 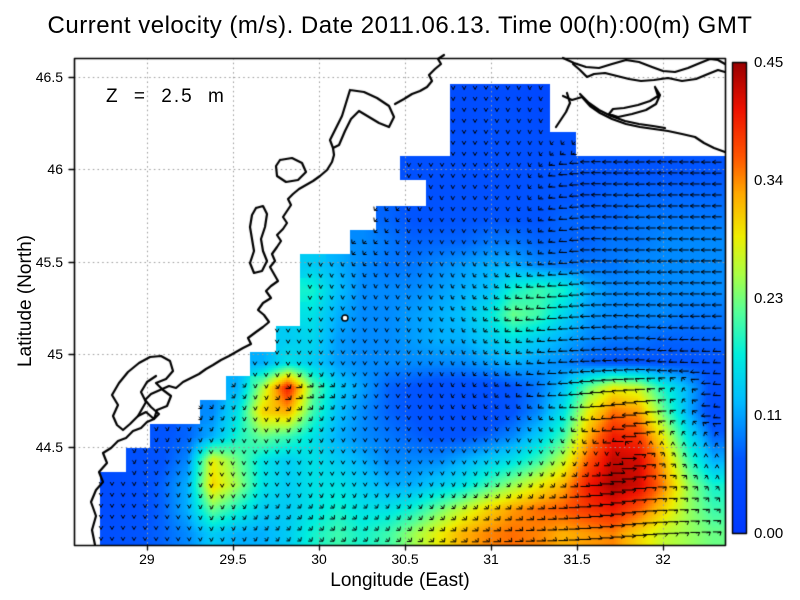 What do you see at coordinates (49, 446) in the screenshot?
I see `y-tick-label-44.5: 44.5` at bounding box center [49, 446].